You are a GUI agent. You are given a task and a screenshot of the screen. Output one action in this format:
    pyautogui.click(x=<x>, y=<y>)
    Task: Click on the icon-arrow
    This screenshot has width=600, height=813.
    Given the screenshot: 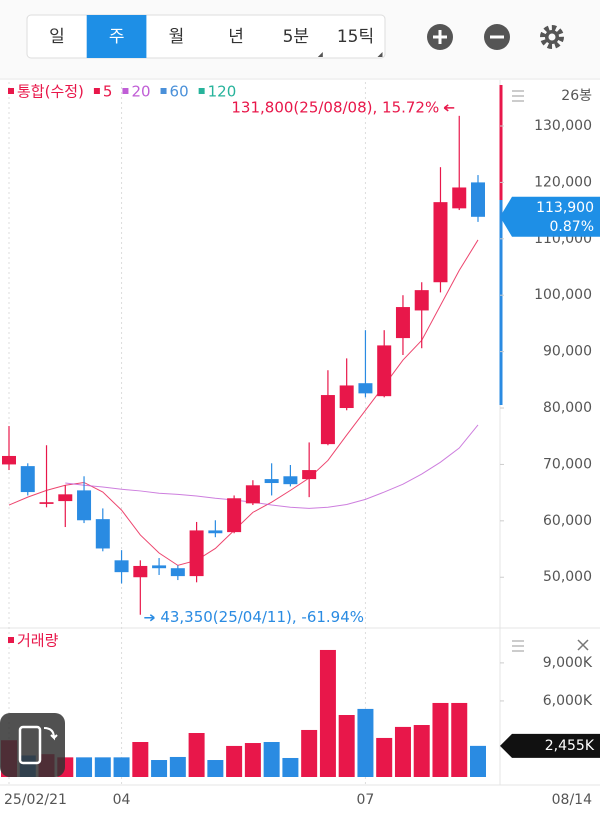 What is the action you would take?
    pyautogui.click(x=50, y=734)
    